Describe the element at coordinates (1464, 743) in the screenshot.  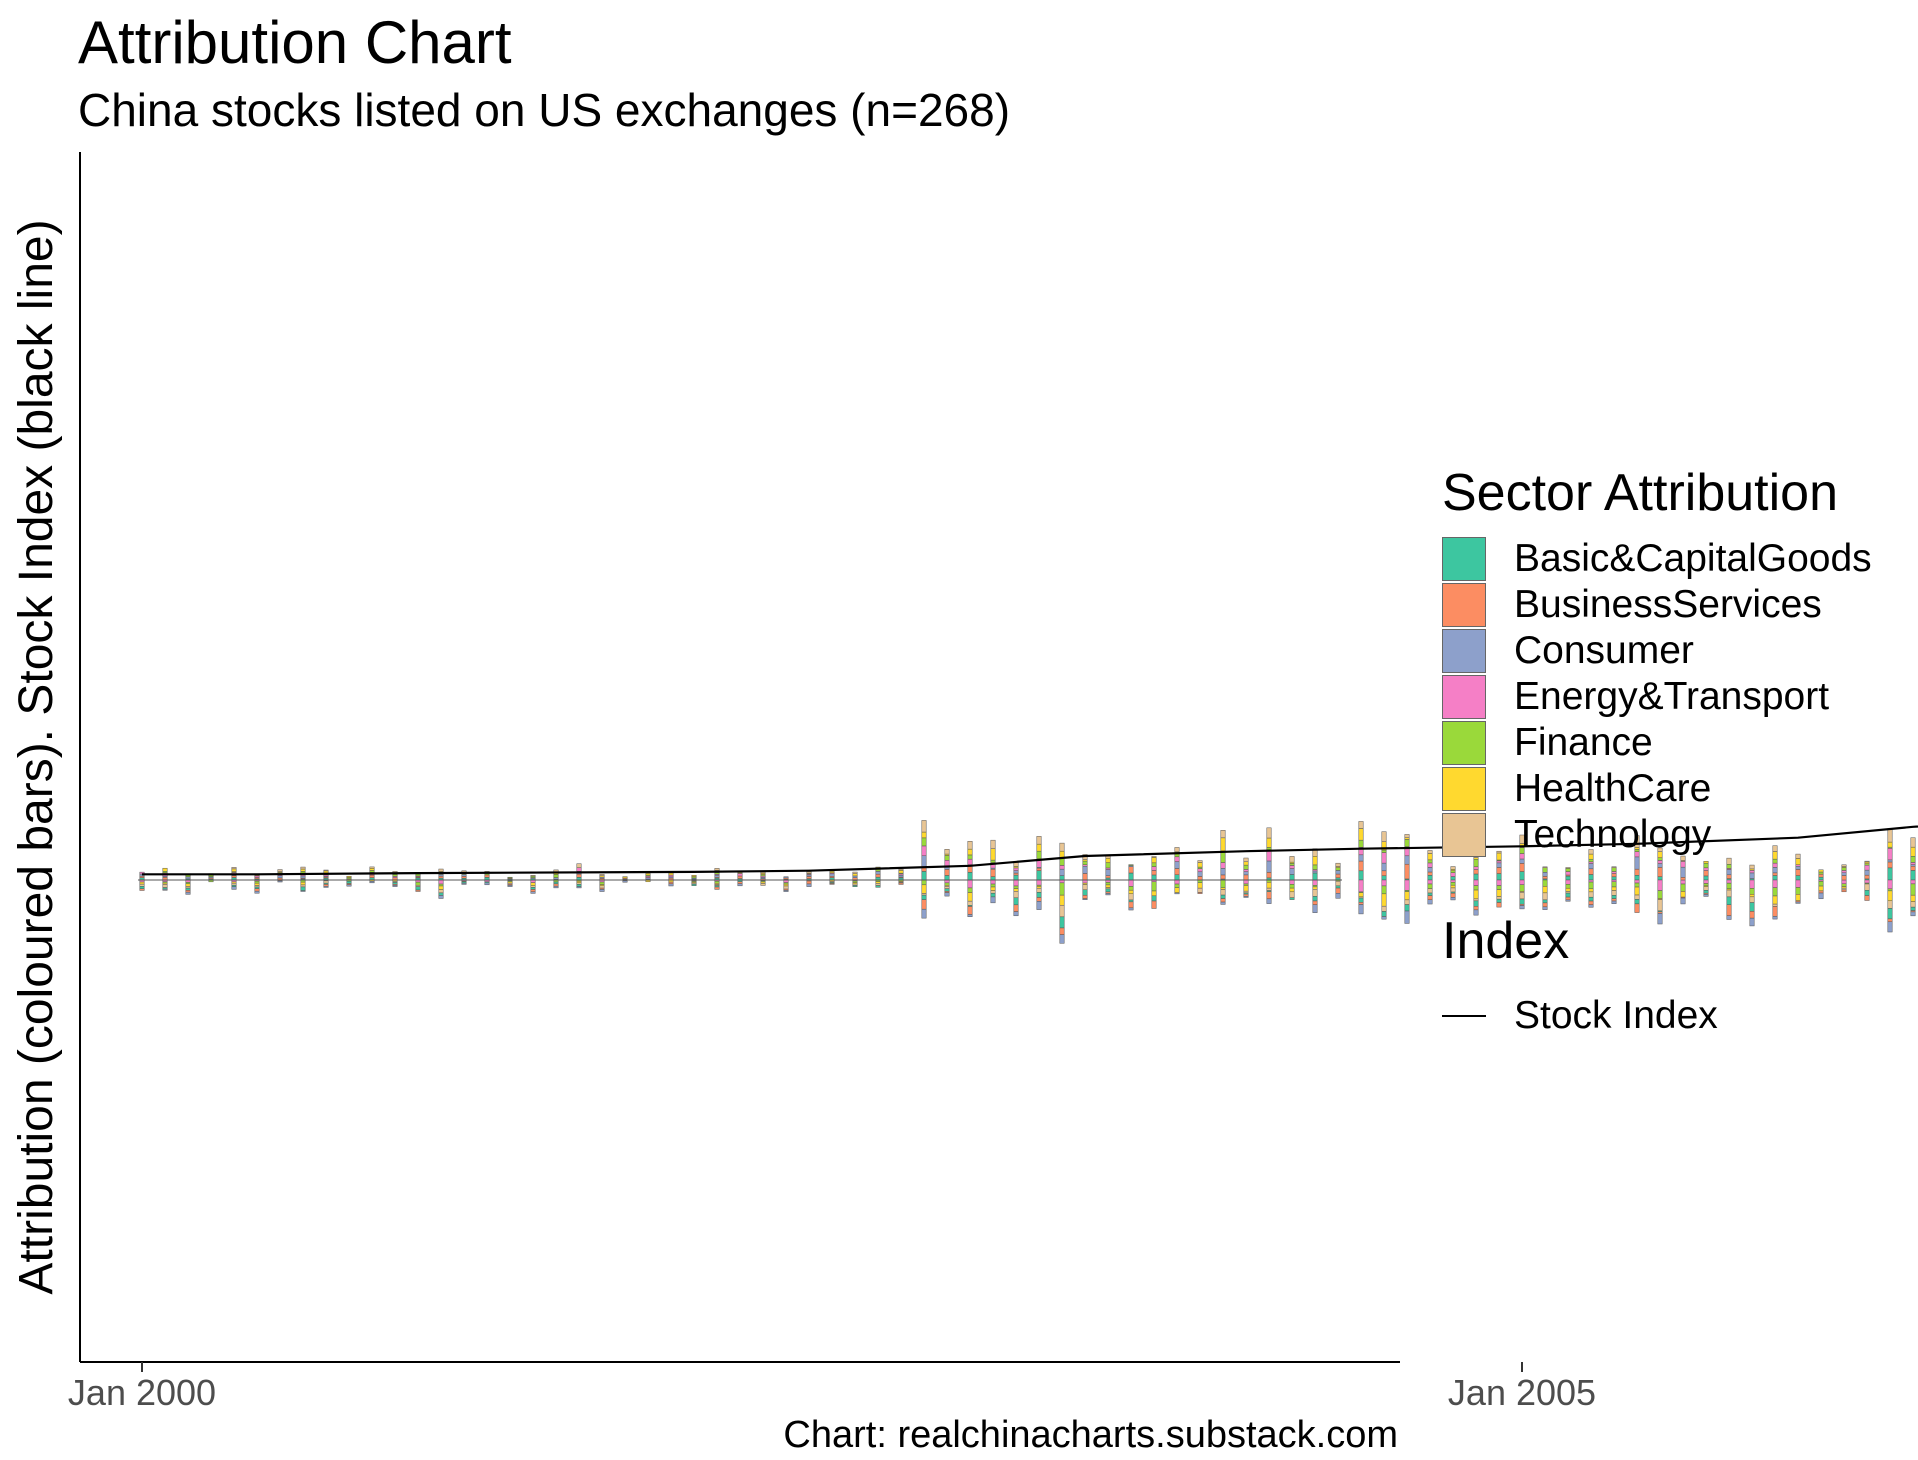
I see `legend-key-swatch` at that location.